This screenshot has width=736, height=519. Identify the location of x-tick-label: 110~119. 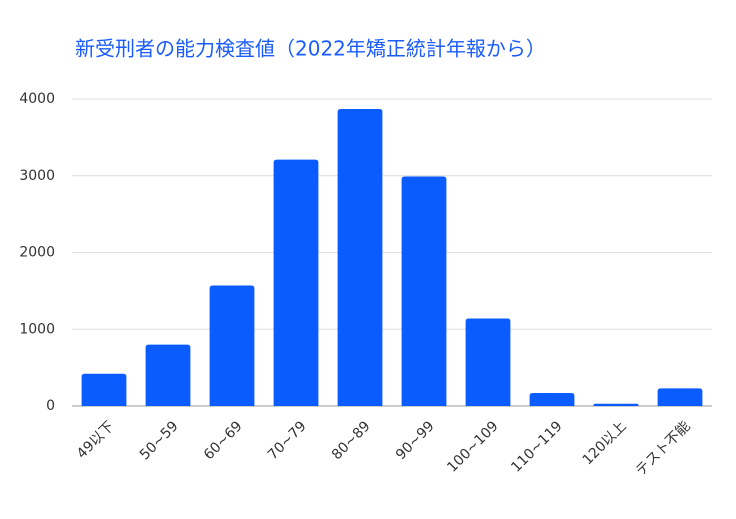
(536, 446).